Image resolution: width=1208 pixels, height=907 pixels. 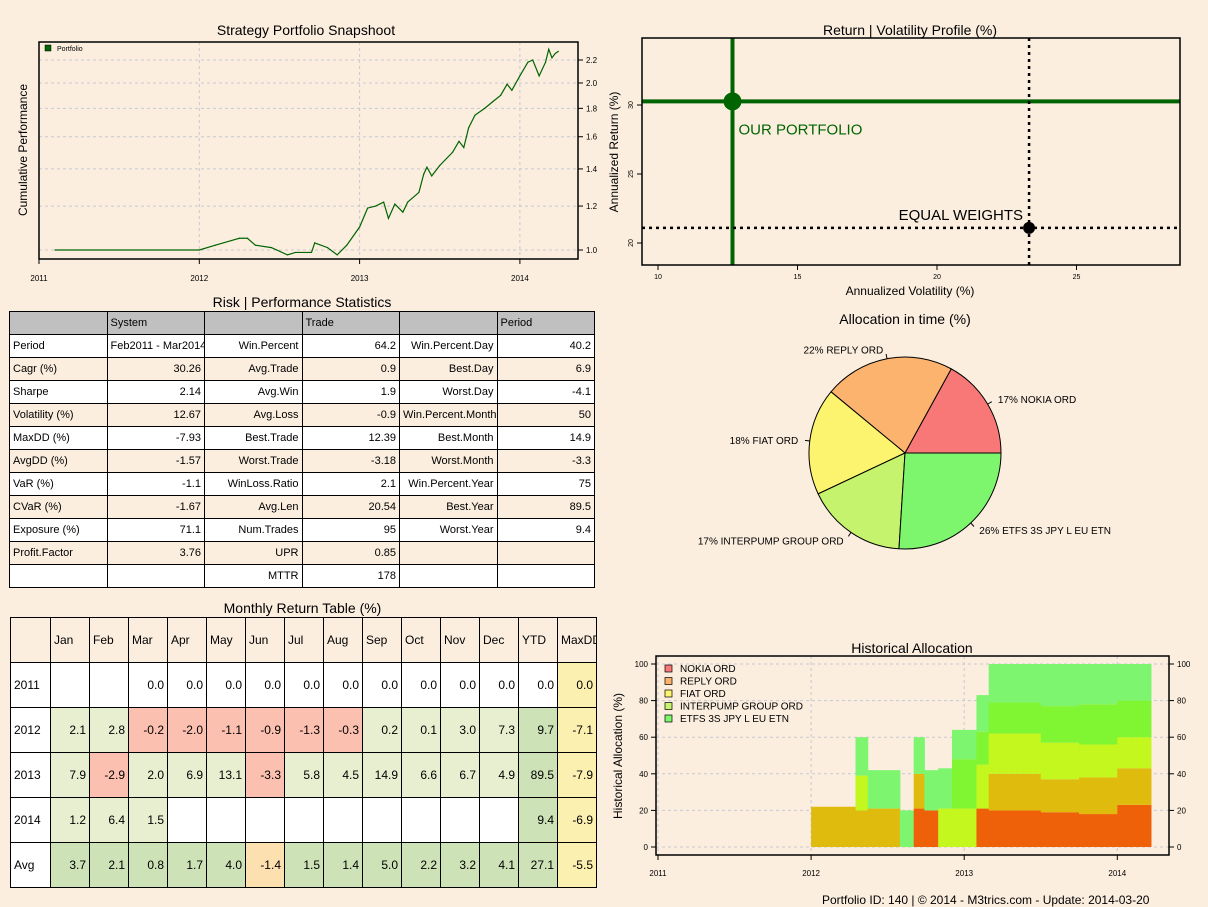 I want to click on table-row: Profit.Factor 3.76 UPR 0.85, so click(x=302, y=553).